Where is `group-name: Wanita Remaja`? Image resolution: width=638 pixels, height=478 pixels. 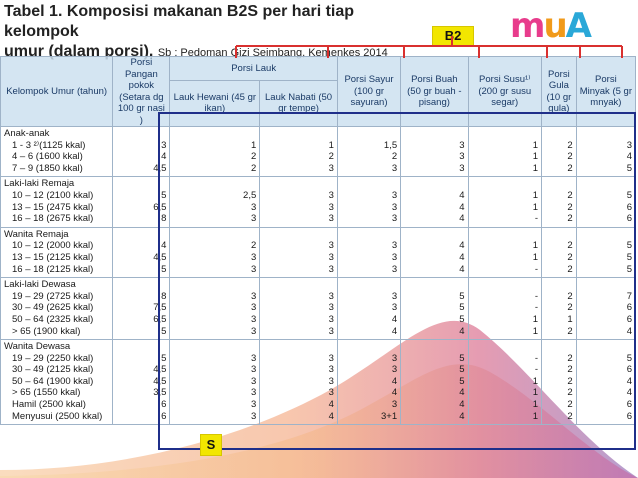 group-name: Wanita Remaja is located at coordinates (36, 234).